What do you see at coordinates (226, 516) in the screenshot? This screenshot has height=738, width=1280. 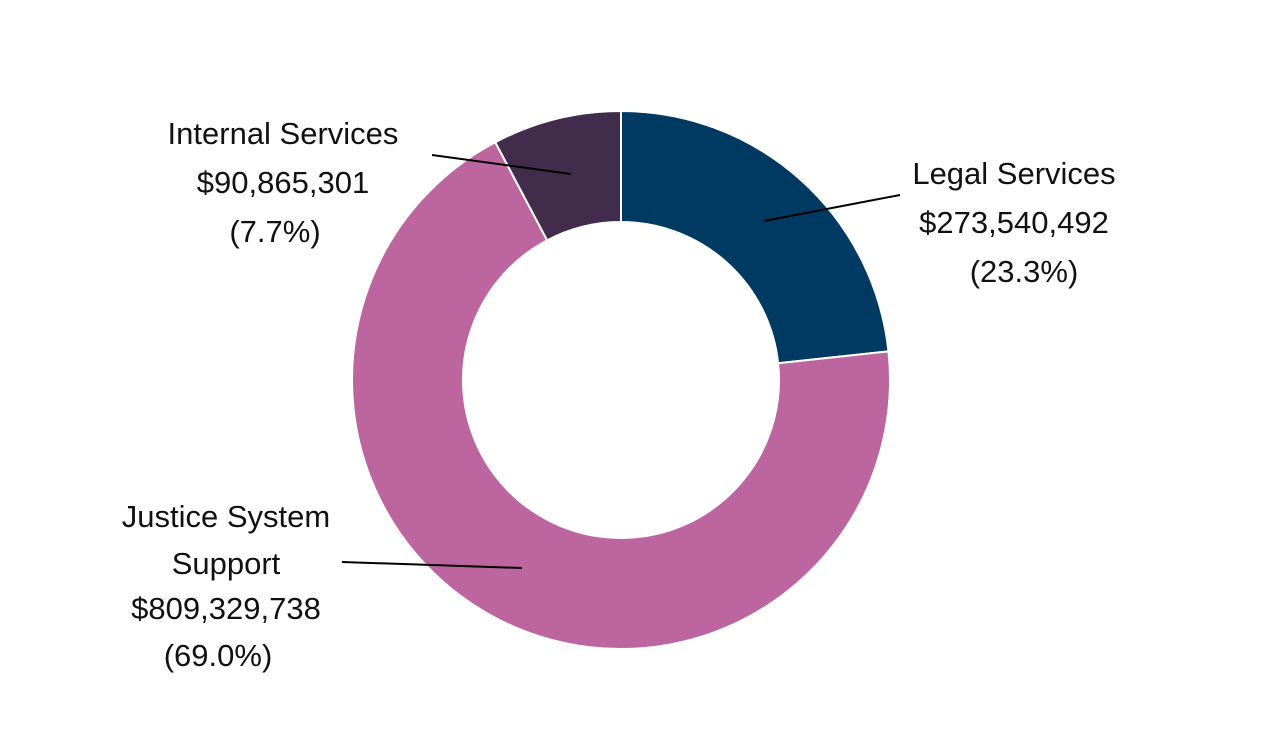 I see `label-justice-system-support-category-line1: Justice System` at bounding box center [226, 516].